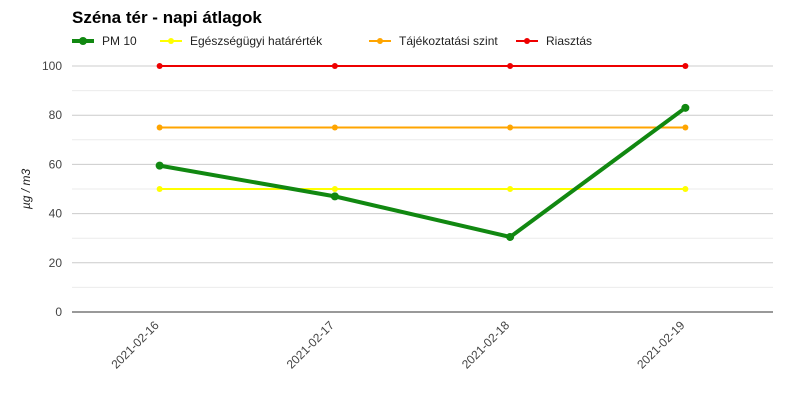  I want to click on y-tick-label: 60, so click(56, 164).